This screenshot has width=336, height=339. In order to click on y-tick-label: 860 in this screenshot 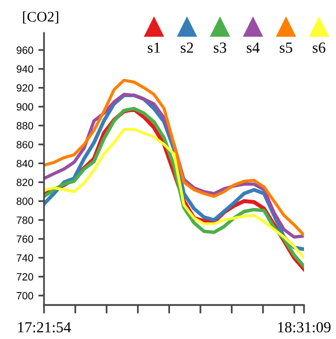, I will do `click(25, 144)`.